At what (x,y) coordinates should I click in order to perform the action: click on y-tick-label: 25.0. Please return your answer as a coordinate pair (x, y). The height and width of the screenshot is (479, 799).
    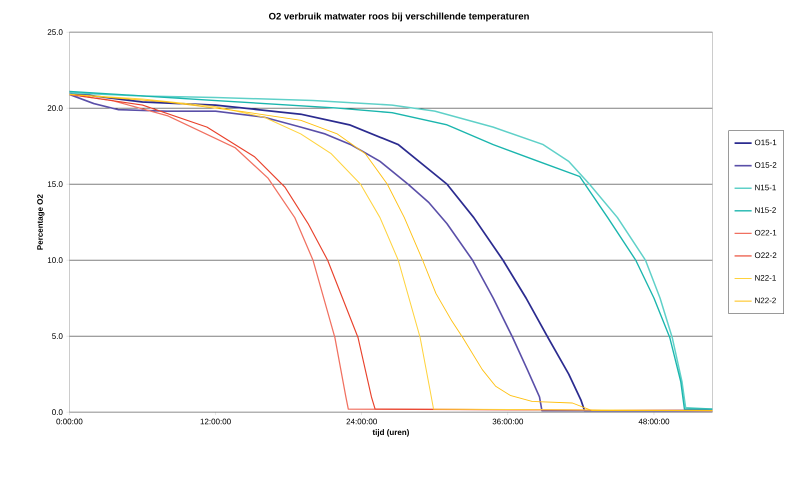
    Looking at the image, I should click on (55, 32).